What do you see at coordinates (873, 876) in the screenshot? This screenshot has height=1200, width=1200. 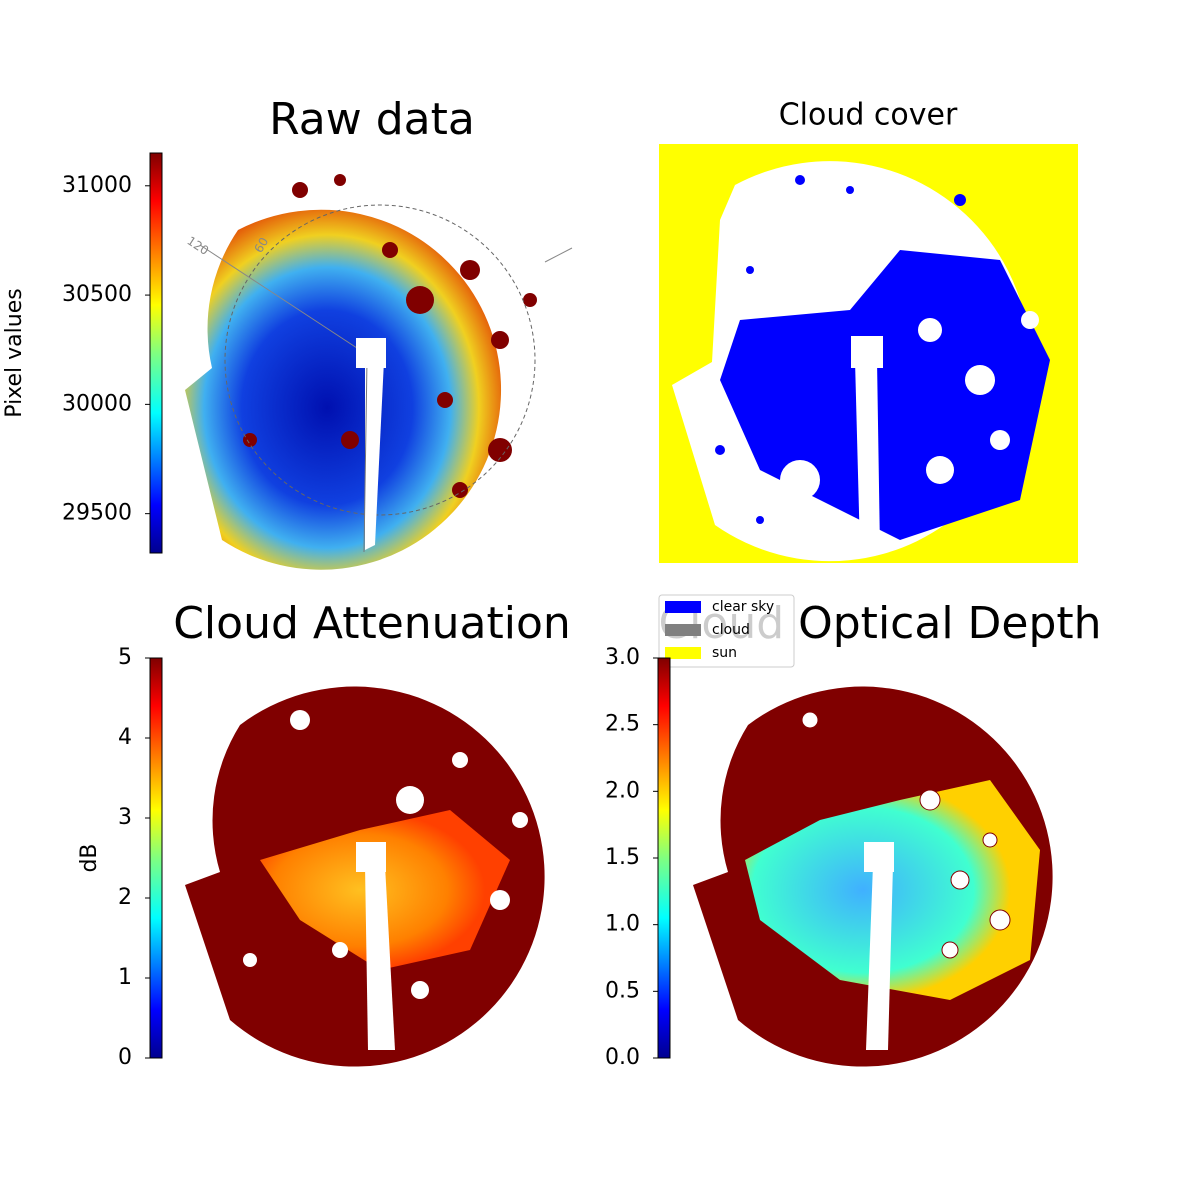 I see `optical-depth-image` at bounding box center [873, 876].